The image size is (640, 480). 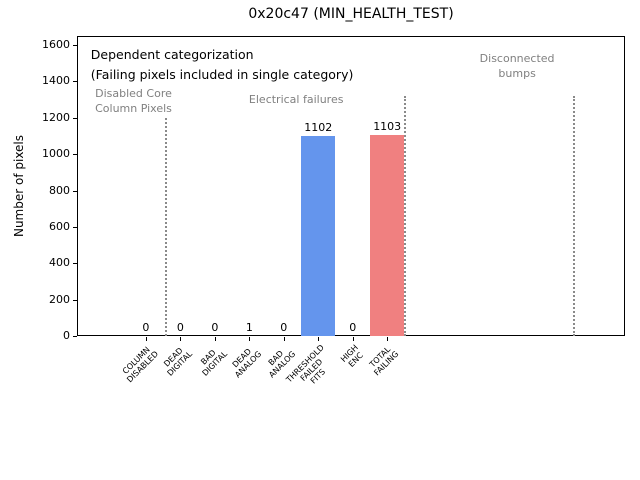 What do you see at coordinates (59, 299) in the screenshot?
I see `y-tick-label: 200` at bounding box center [59, 299].